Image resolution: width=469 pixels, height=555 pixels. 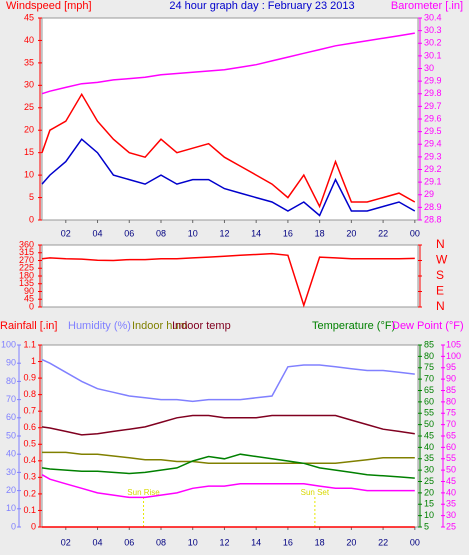 I want to click on y-tick-label: 28.8, so click(x=433, y=219).